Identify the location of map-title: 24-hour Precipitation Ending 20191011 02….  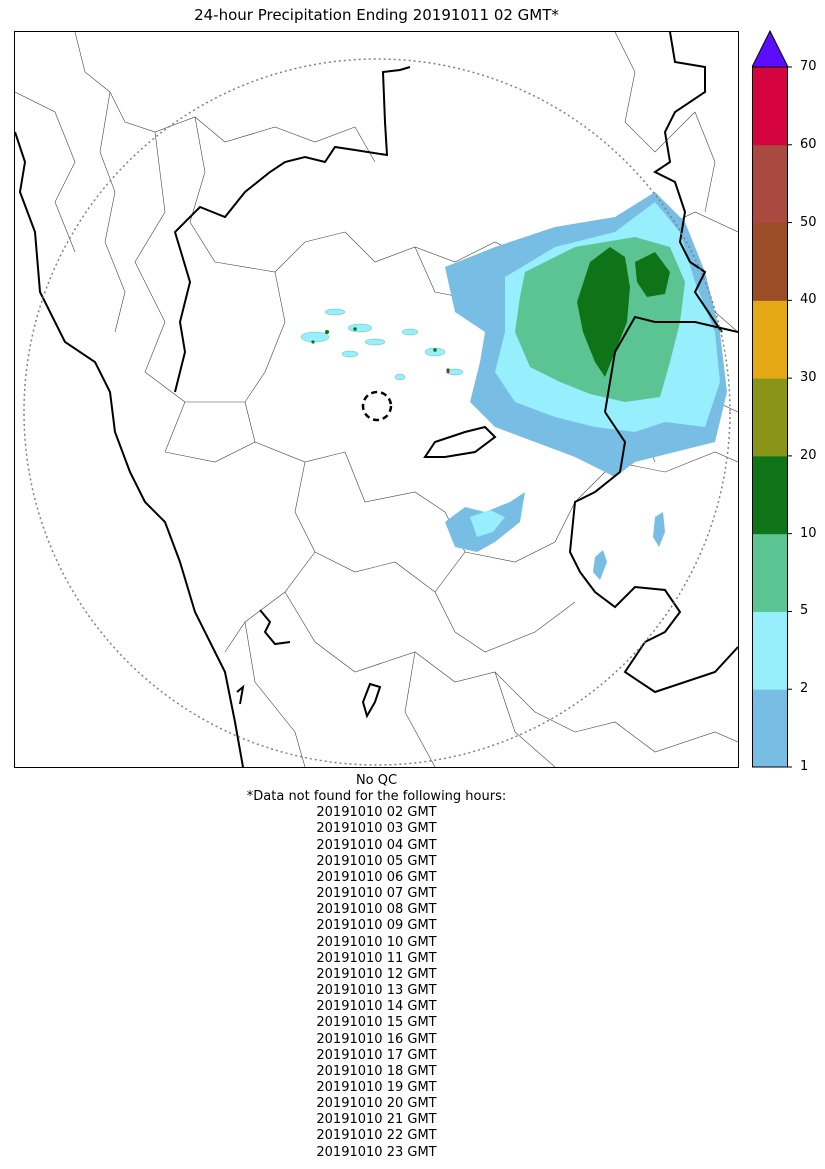
(376, 15).